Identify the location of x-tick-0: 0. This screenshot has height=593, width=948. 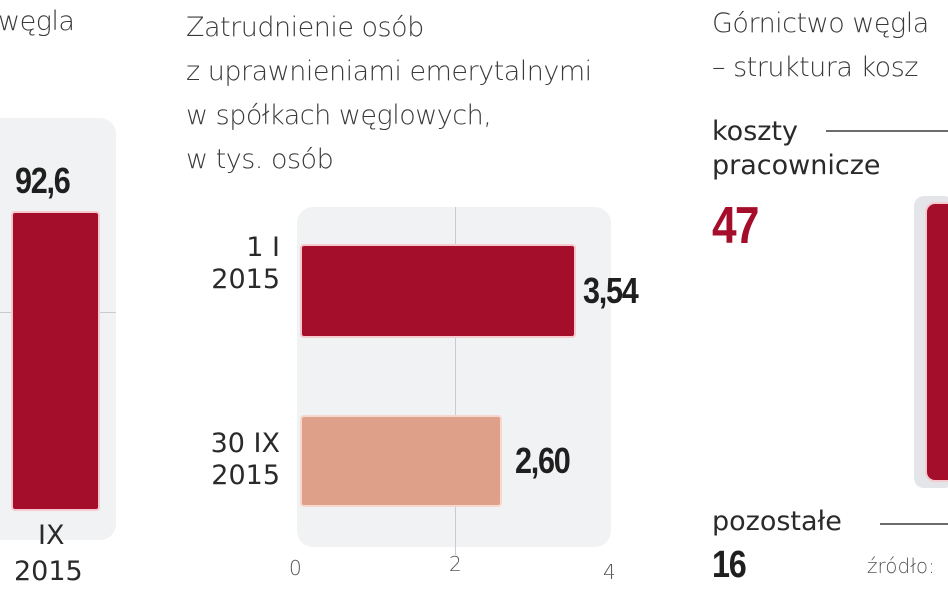
(295, 568).